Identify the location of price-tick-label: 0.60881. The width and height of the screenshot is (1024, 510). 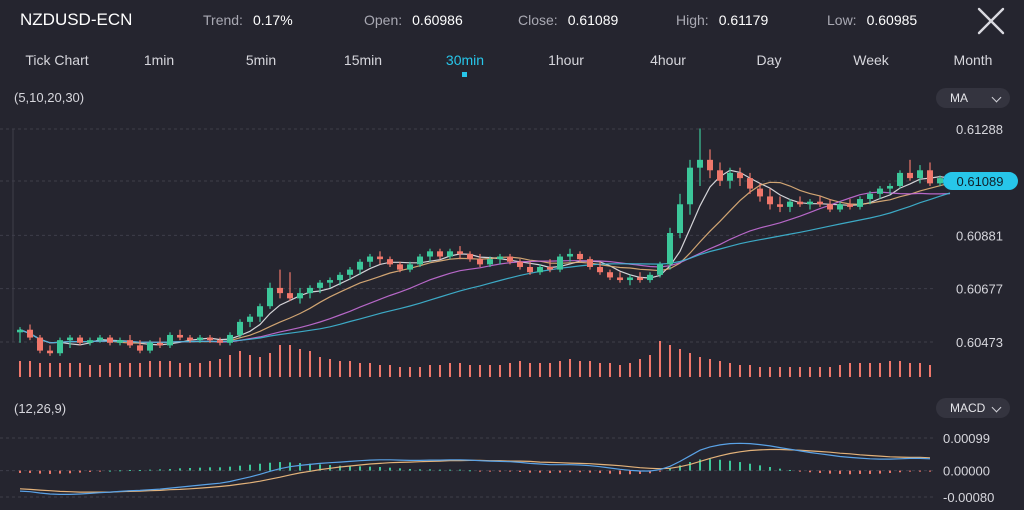
(979, 235).